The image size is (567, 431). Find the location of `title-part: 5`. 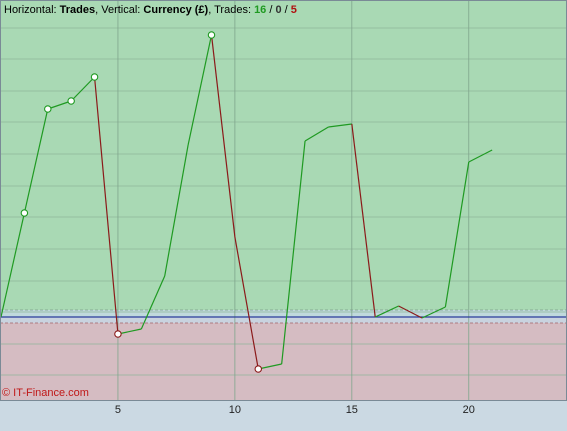

title-part: 5 is located at coordinates (294, 10).